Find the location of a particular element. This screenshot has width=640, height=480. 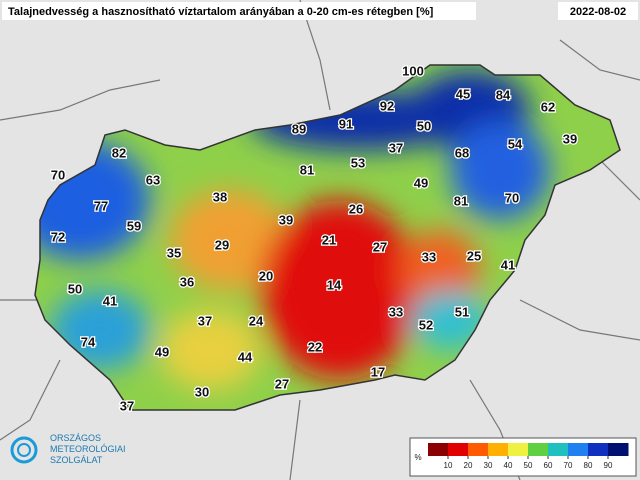

station-value: 29 is located at coordinates (222, 244).